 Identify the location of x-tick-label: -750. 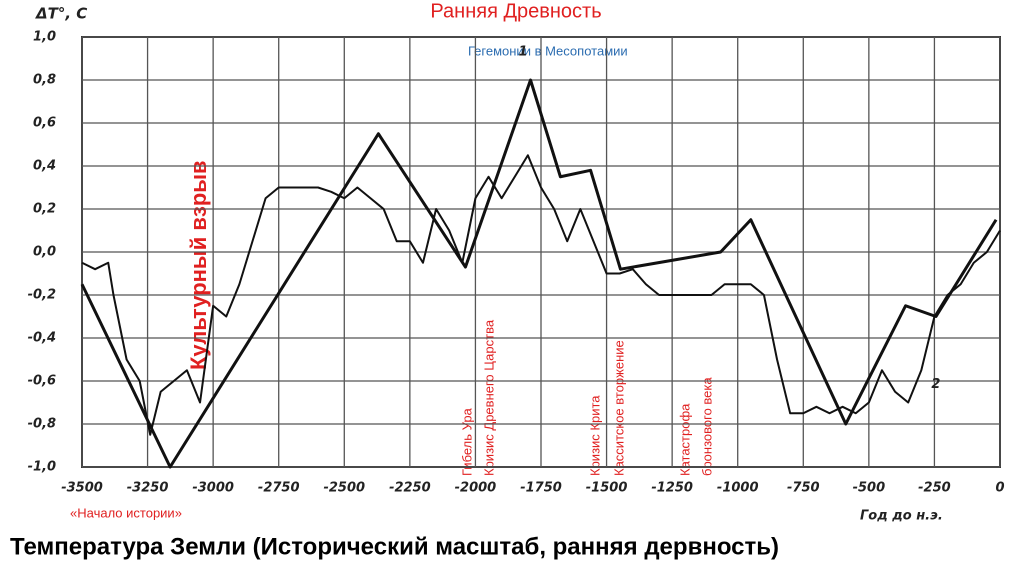
(803, 488).